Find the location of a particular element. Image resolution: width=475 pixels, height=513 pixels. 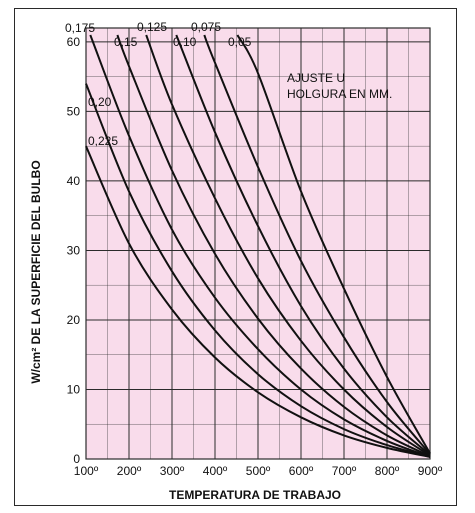

curve-labels: 0,225 0,20 0,175 0,150,125 0,100,075 0,05 is located at coordinates (158, 84).